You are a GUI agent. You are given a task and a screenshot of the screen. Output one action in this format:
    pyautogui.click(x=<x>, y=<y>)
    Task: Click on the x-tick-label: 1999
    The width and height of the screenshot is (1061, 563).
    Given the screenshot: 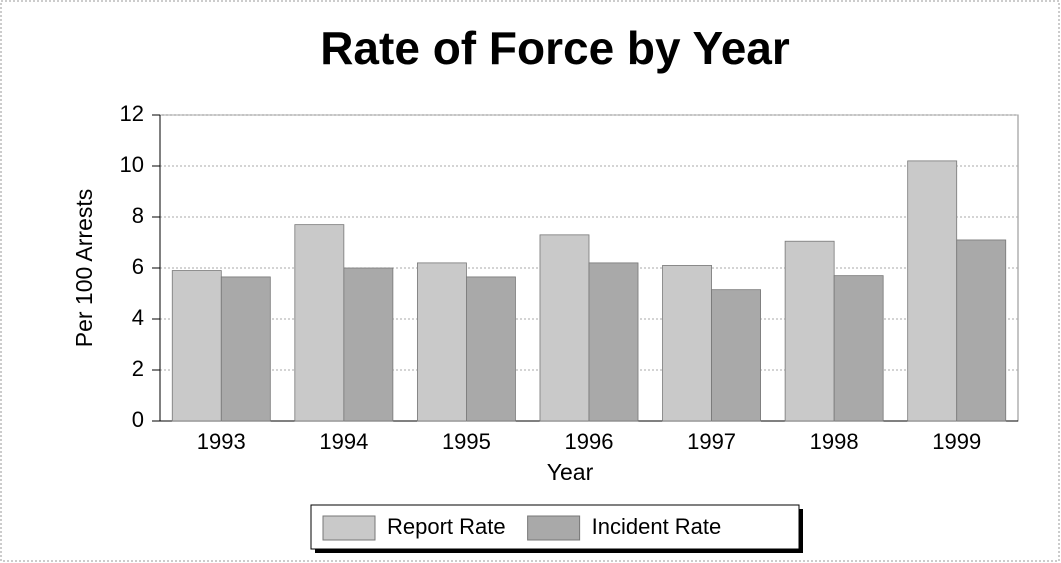 What is the action you would take?
    pyautogui.click(x=956, y=441)
    